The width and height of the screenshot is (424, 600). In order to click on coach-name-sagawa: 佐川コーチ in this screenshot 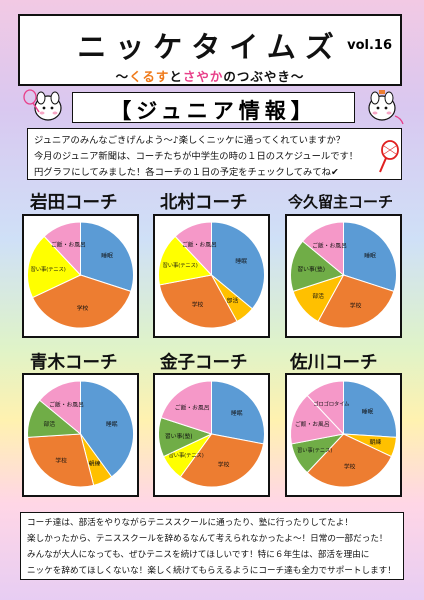, I will do `click(334, 363)`.